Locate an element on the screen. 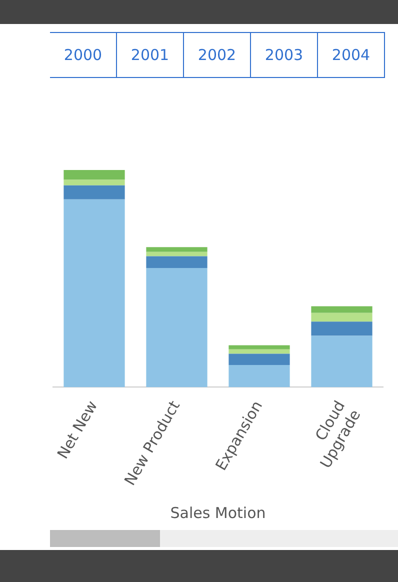 The height and width of the screenshot is (582, 398). text: 2000 is located at coordinates (83, 55).